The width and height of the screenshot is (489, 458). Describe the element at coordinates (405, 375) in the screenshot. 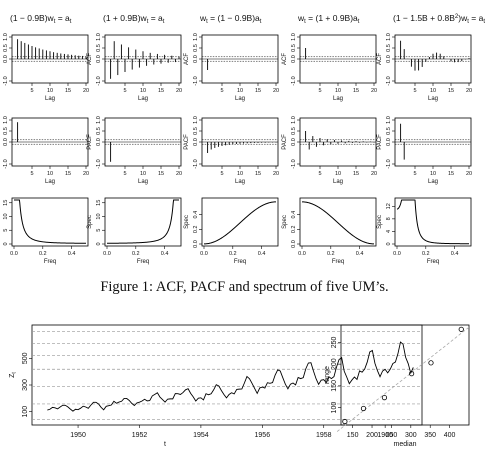

I see `scatter-frame` at that location.